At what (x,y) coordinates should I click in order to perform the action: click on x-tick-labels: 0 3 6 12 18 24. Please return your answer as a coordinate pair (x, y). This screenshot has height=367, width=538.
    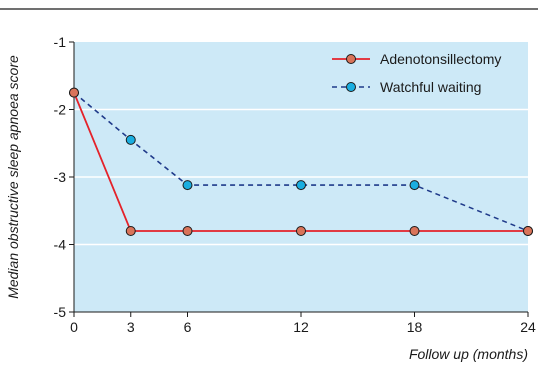
    Looking at the image, I should click on (303, 327).